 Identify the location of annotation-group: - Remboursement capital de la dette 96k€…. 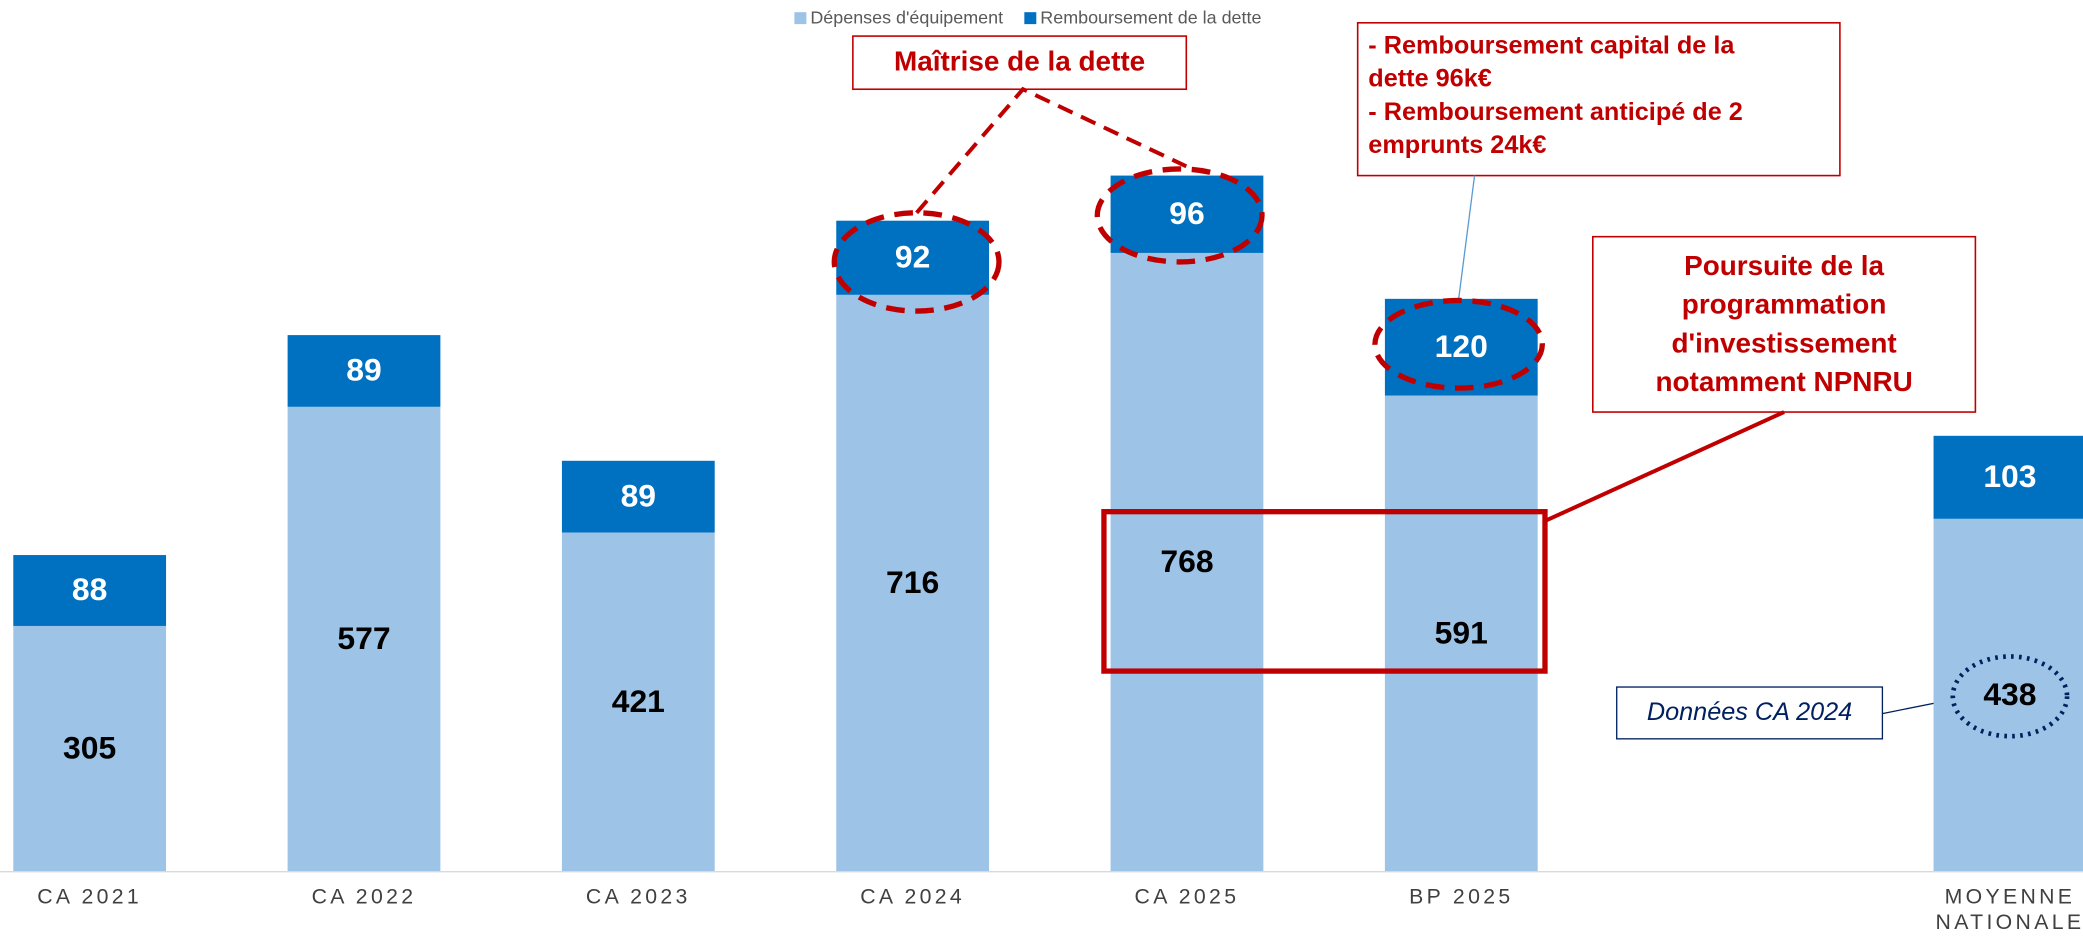
(1580, 95).